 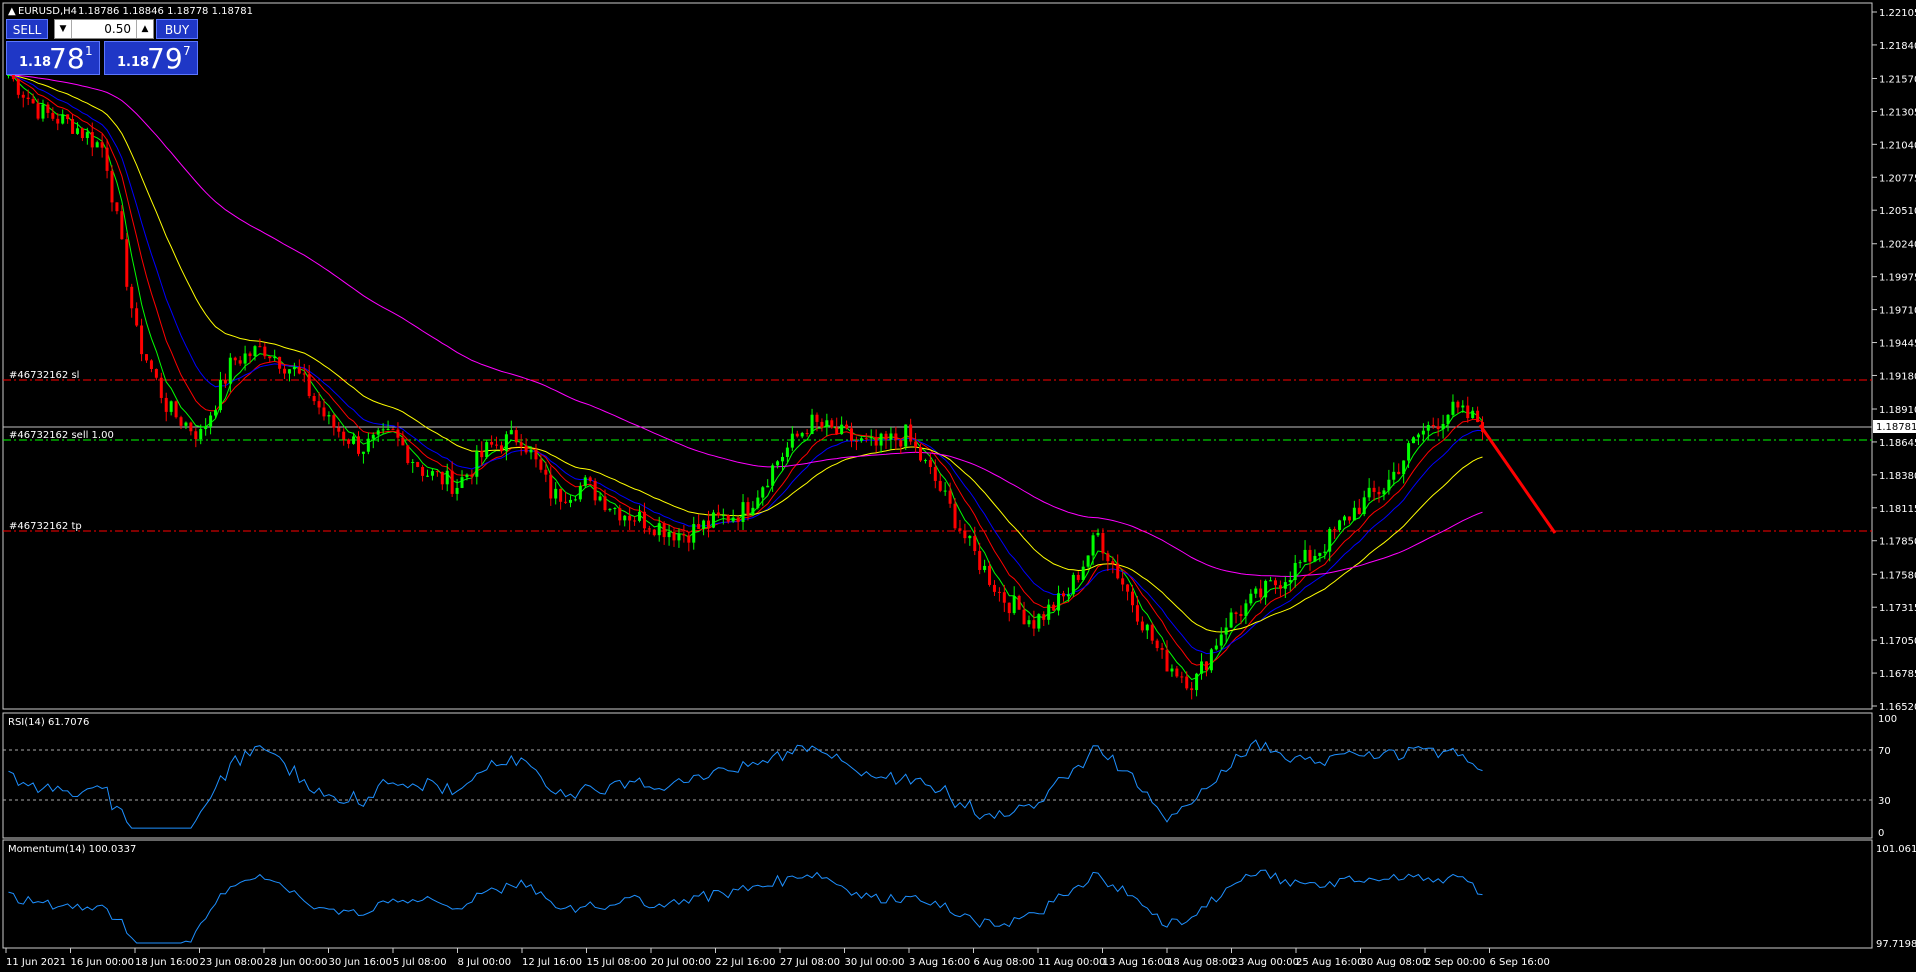 I want to click on time-tick-label: 6 Aug 08:00, so click(x=1004, y=962).